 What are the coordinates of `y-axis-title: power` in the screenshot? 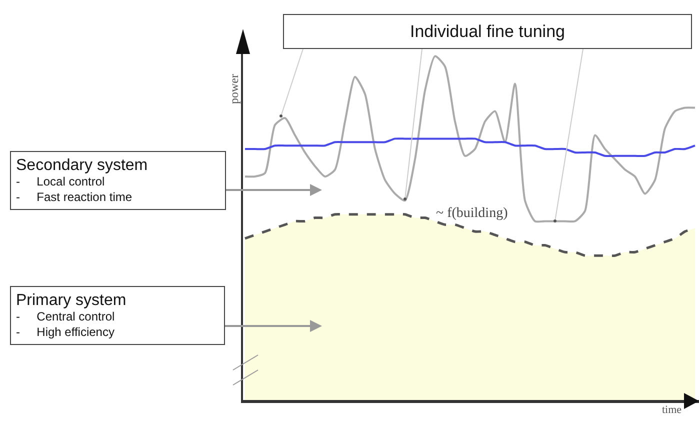 It's located at (234, 89).